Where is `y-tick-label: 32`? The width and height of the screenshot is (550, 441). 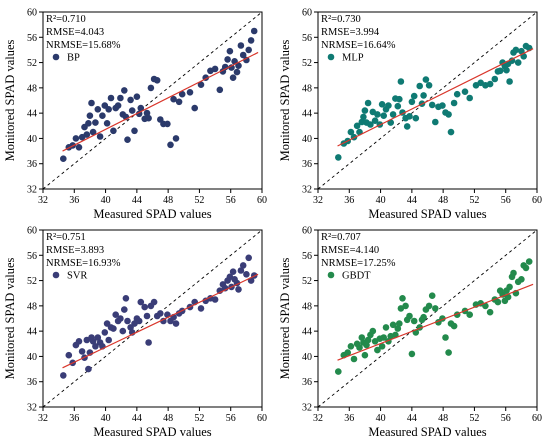
y-tick-label: 32 is located at coordinates (32, 190).